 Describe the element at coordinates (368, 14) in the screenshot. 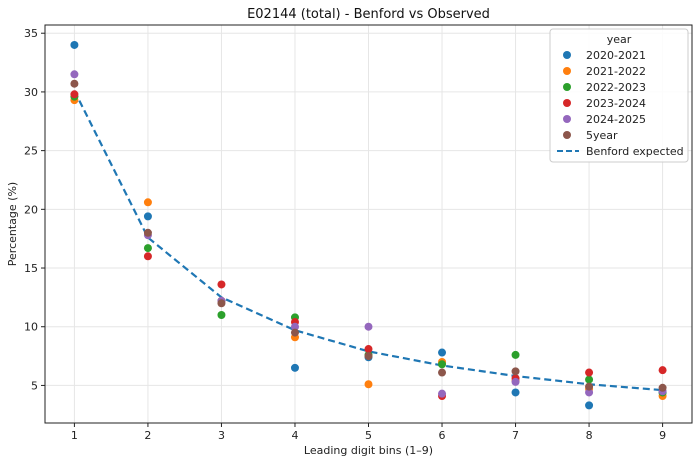

I see `chart-title: E02144 (total) - Benford vs Observed` at that location.